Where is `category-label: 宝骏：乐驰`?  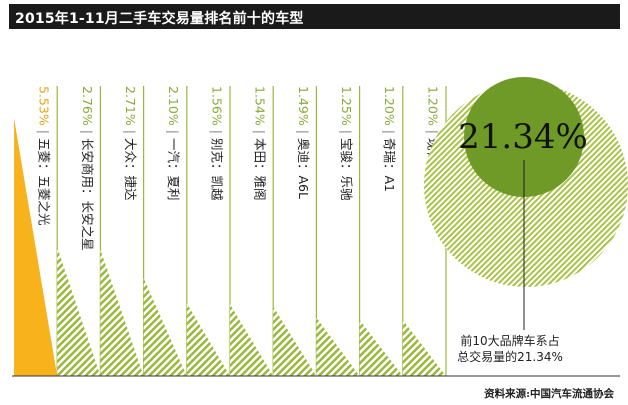
category-label: 宝骏：乐驰 is located at coordinates (346, 169).